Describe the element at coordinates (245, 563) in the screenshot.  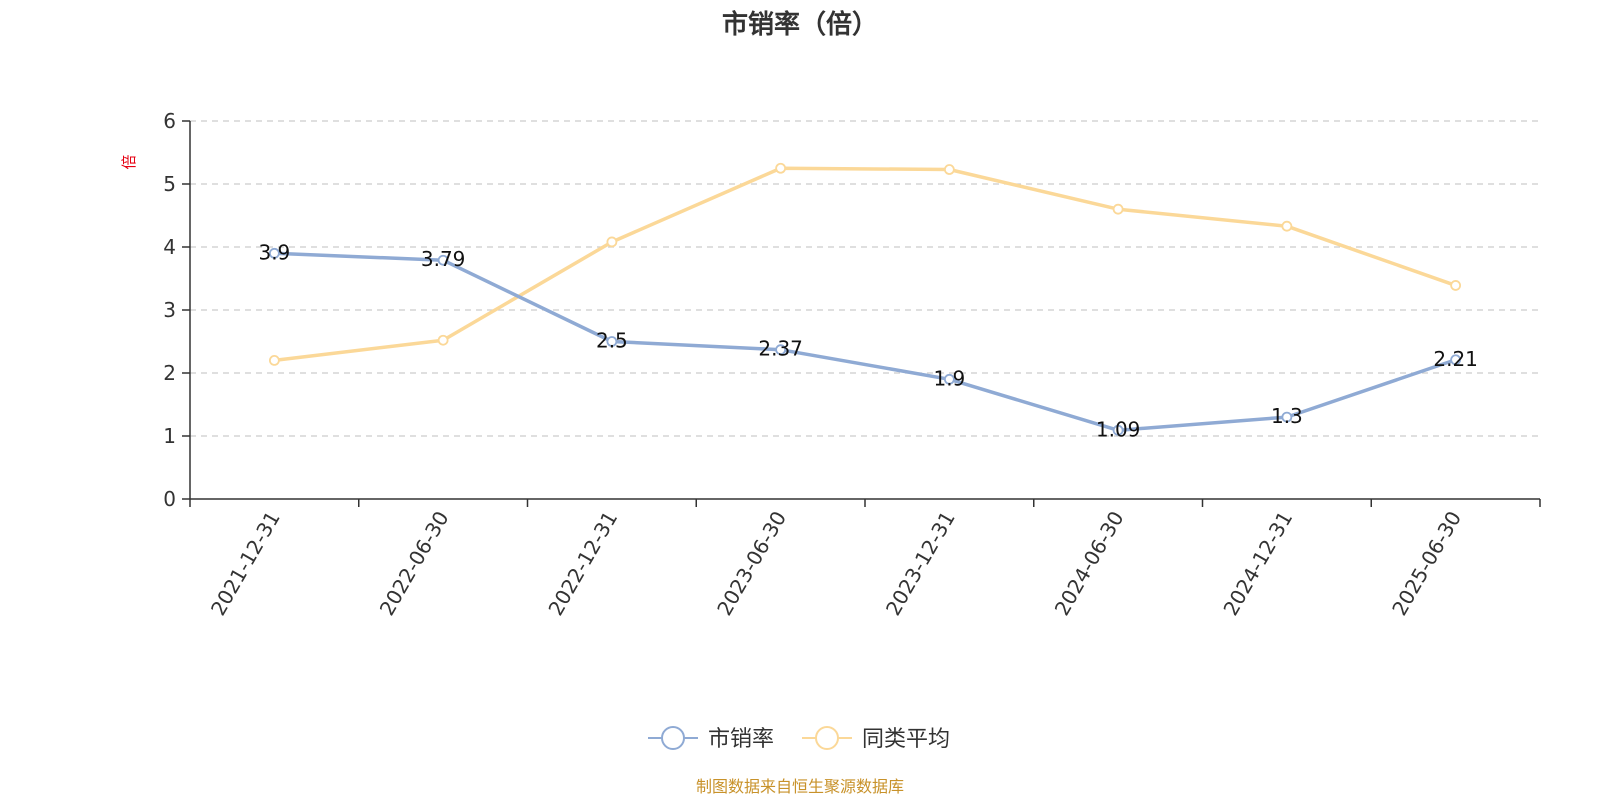
I see `x-tick-label: 2021-12-31` at that location.